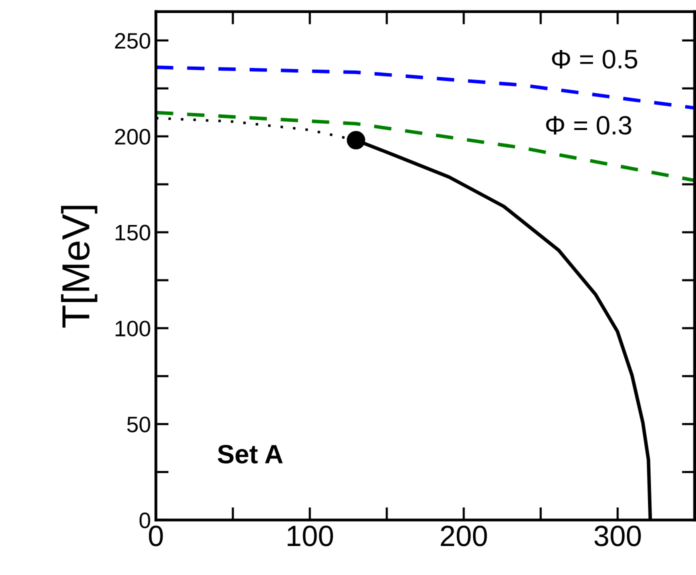 Image resolution: width=696 pixels, height=575 pixels. Describe the element at coordinates (250, 454) in the screenshot. I see `annotation: Set A` at that location.